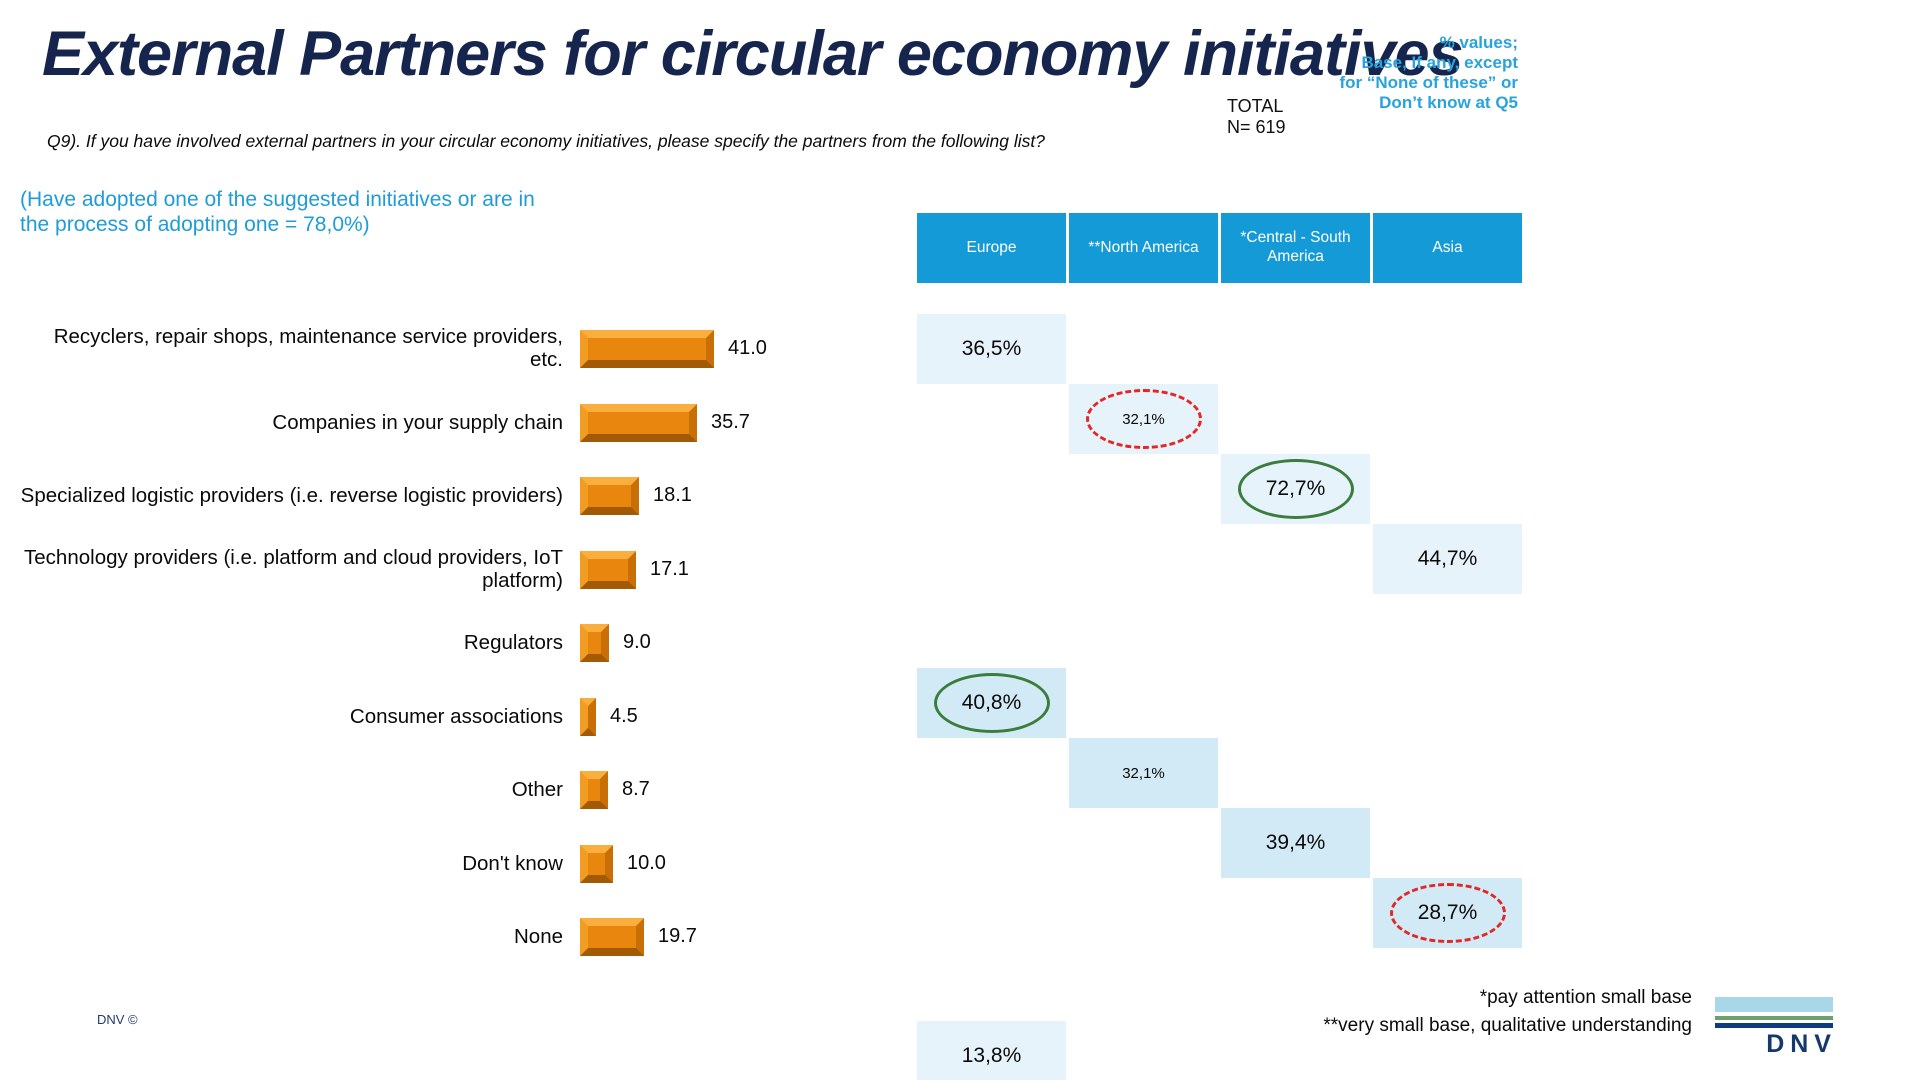  I want to click on bar-value-label: 17.1, so click(669, 569).